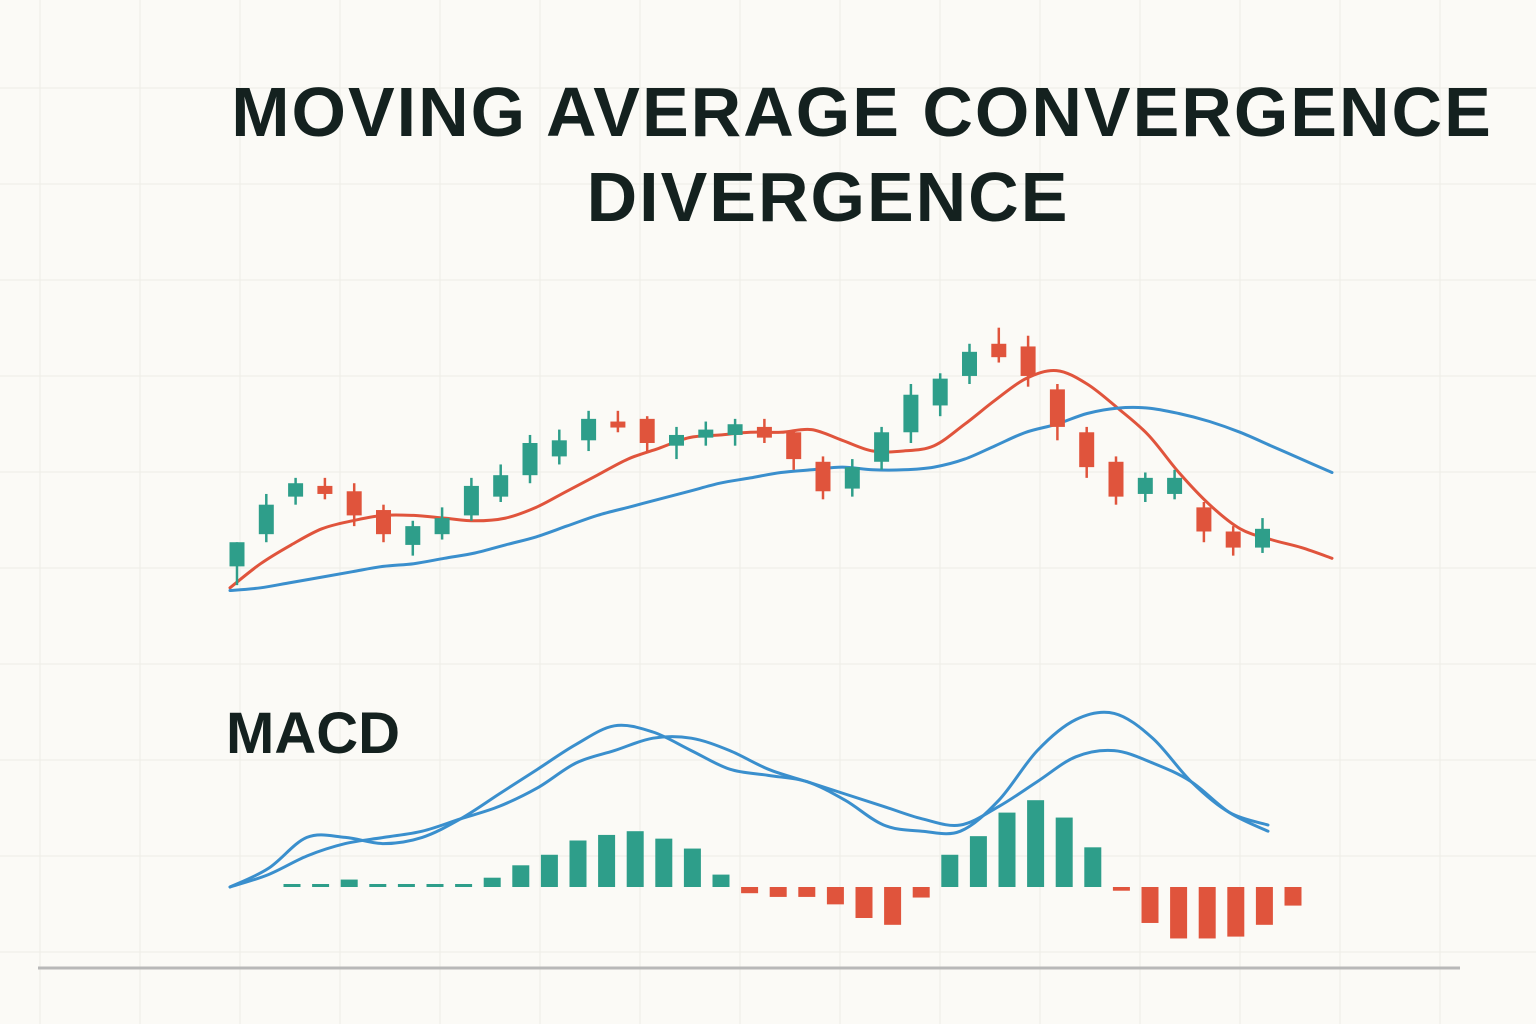 The width and height of the screenshot is (1536, 1024). Describe the element at coordinates (313, 733) in the screenshot. I see `macd-panel-label: MACD` at that location.